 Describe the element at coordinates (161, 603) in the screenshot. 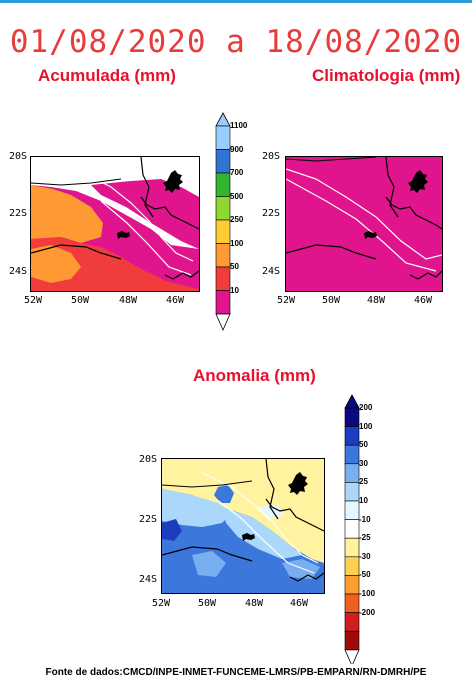

I see `anomalia-lon-tick: 52W` at that location.